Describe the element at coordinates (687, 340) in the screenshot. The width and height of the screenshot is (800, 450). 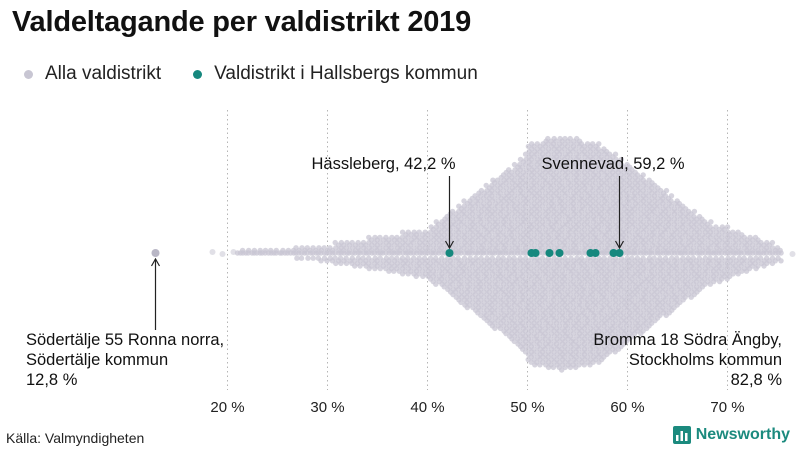
I see `annotation-max-line-0: Bromma 18 Södra Ängby,` at that location.